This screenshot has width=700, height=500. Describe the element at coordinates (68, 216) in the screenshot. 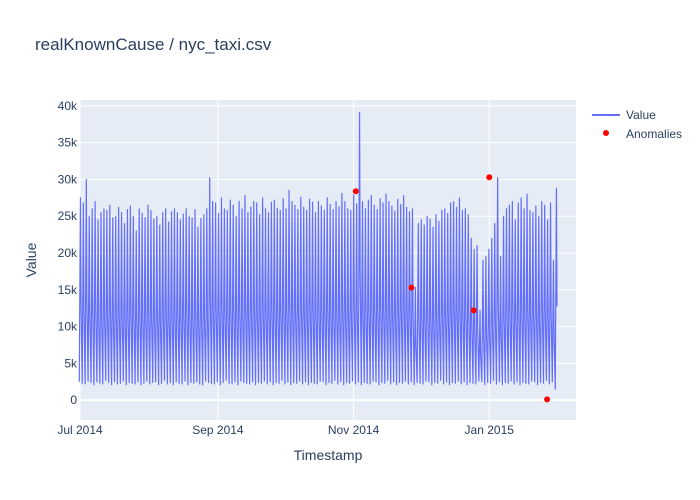

I see `y-tick-label: 25k` at that location.